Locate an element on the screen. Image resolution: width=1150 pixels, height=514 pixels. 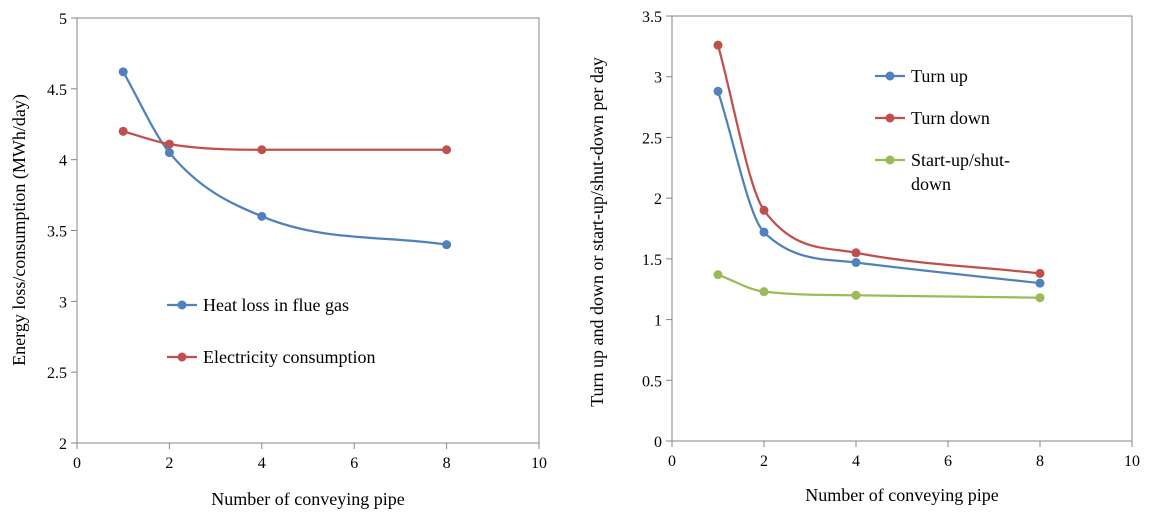
legend-label-2-line-1: down is located at coordinates (931, 184).